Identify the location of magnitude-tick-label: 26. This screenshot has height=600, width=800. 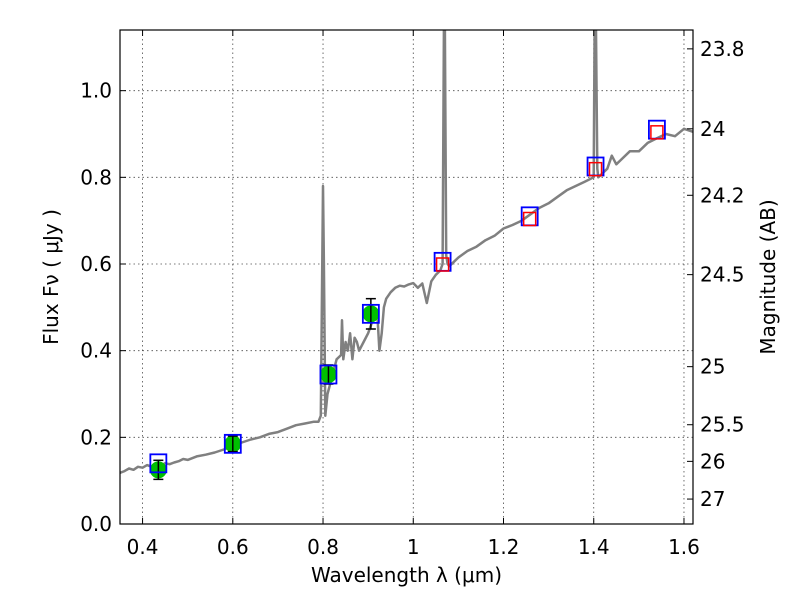
(712, 461).